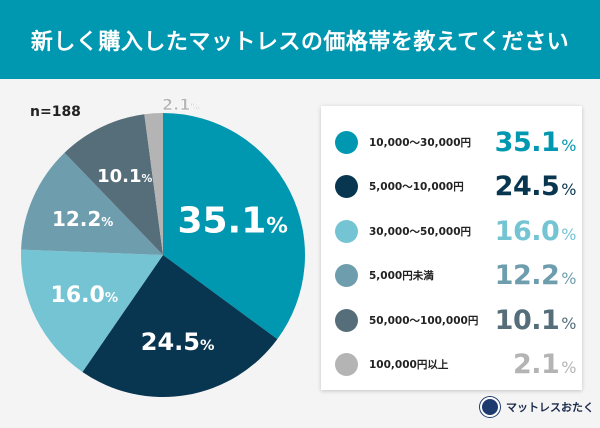 This screenshot has height=428, width=600. Describe the element at coordinates (544, 364) in the screenshot. I see `legend-value: 2.1%` at that location.